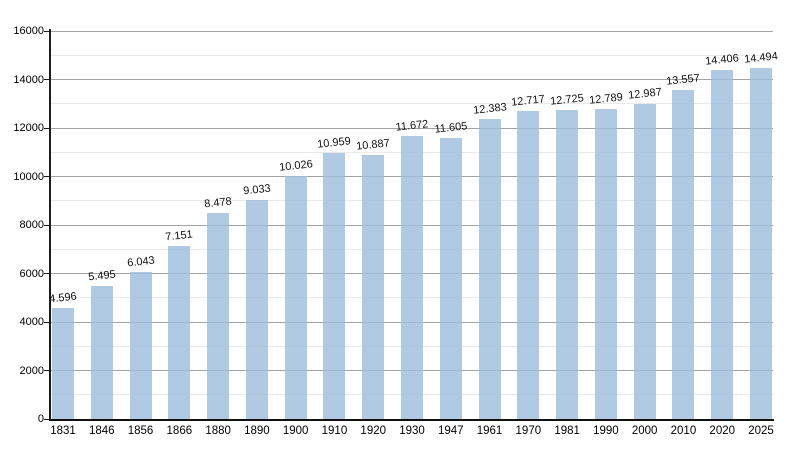 This screenshot has width=800, height=450. I want to click on bar-2025, so click(761, 243).